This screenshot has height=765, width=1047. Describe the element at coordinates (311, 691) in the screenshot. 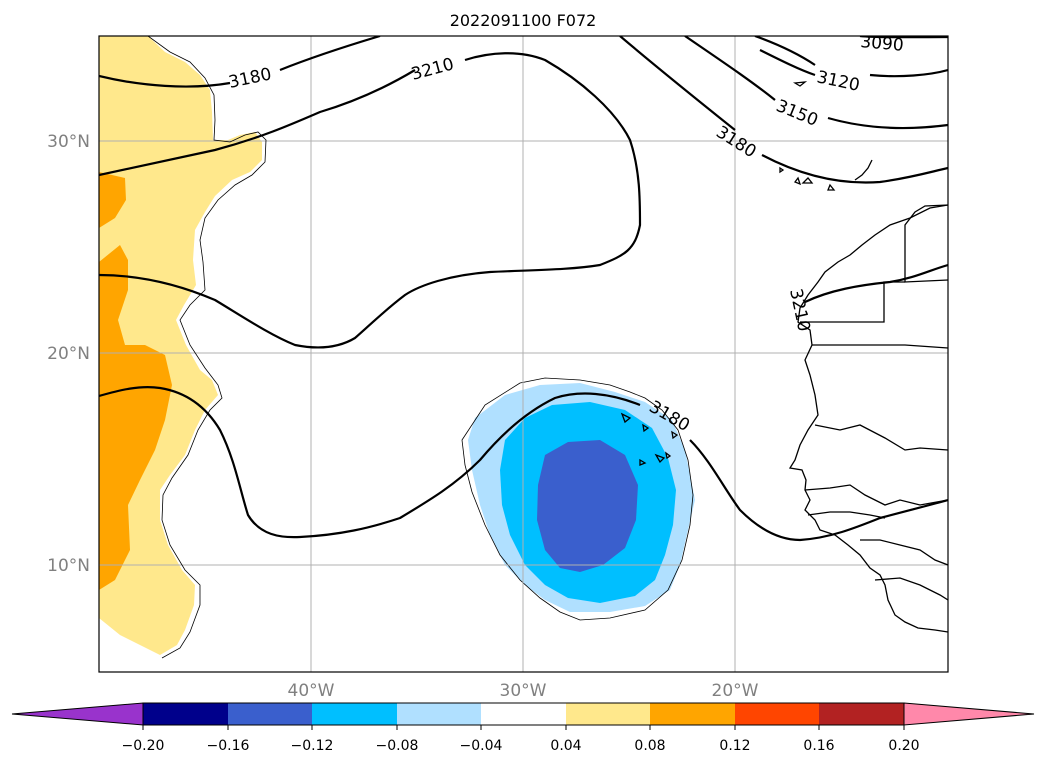

I see `lon-label-40w: 40°W` at that location.